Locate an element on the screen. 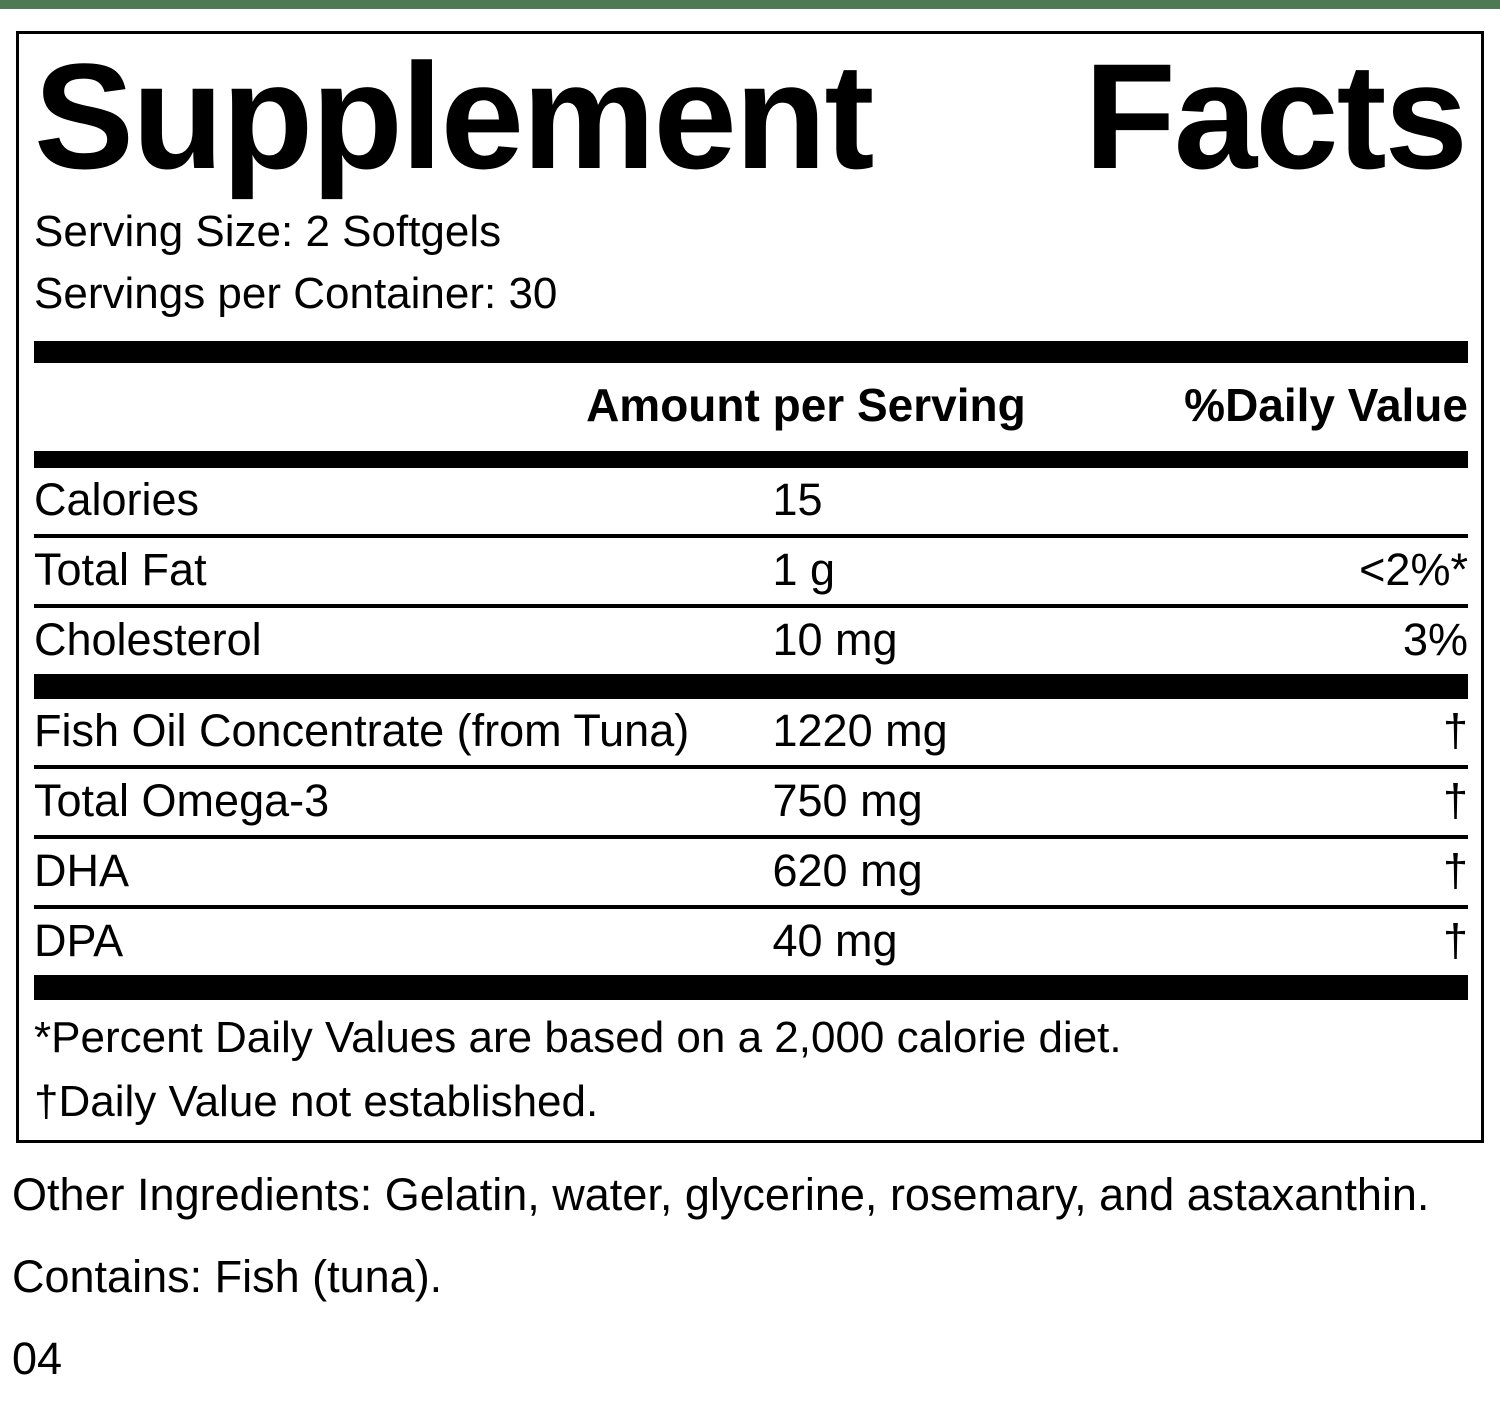 This screenshot has height=1410, width=1500. table-row-total-fat: Total Fat 1 g <2%* is located at coordinates (751, 569).